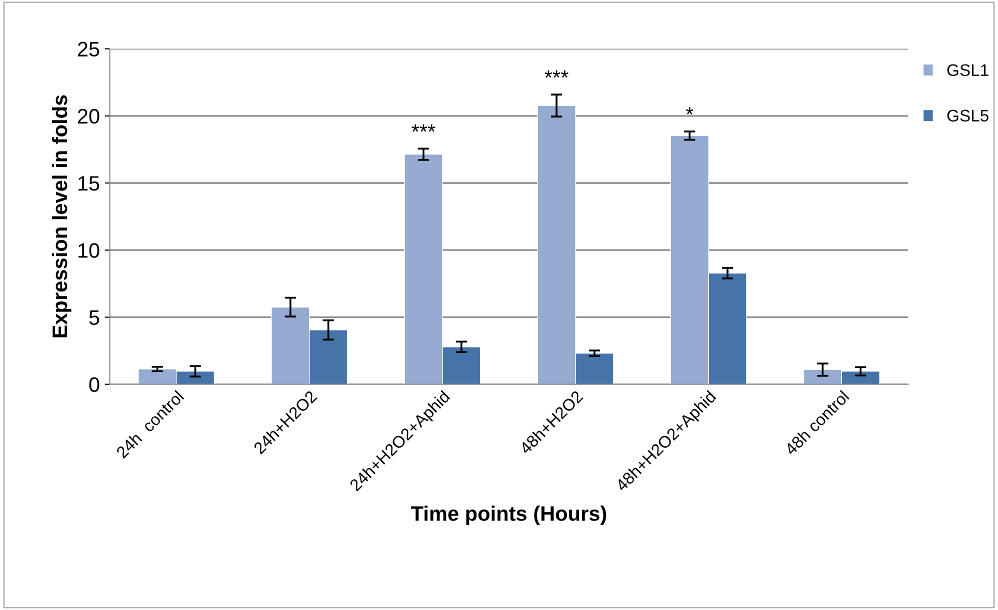  What do you see at coordinates (62, 216) in the screenshot?
I see `y-axis-title: Expression level in folds` at bounding box center [62, 216].